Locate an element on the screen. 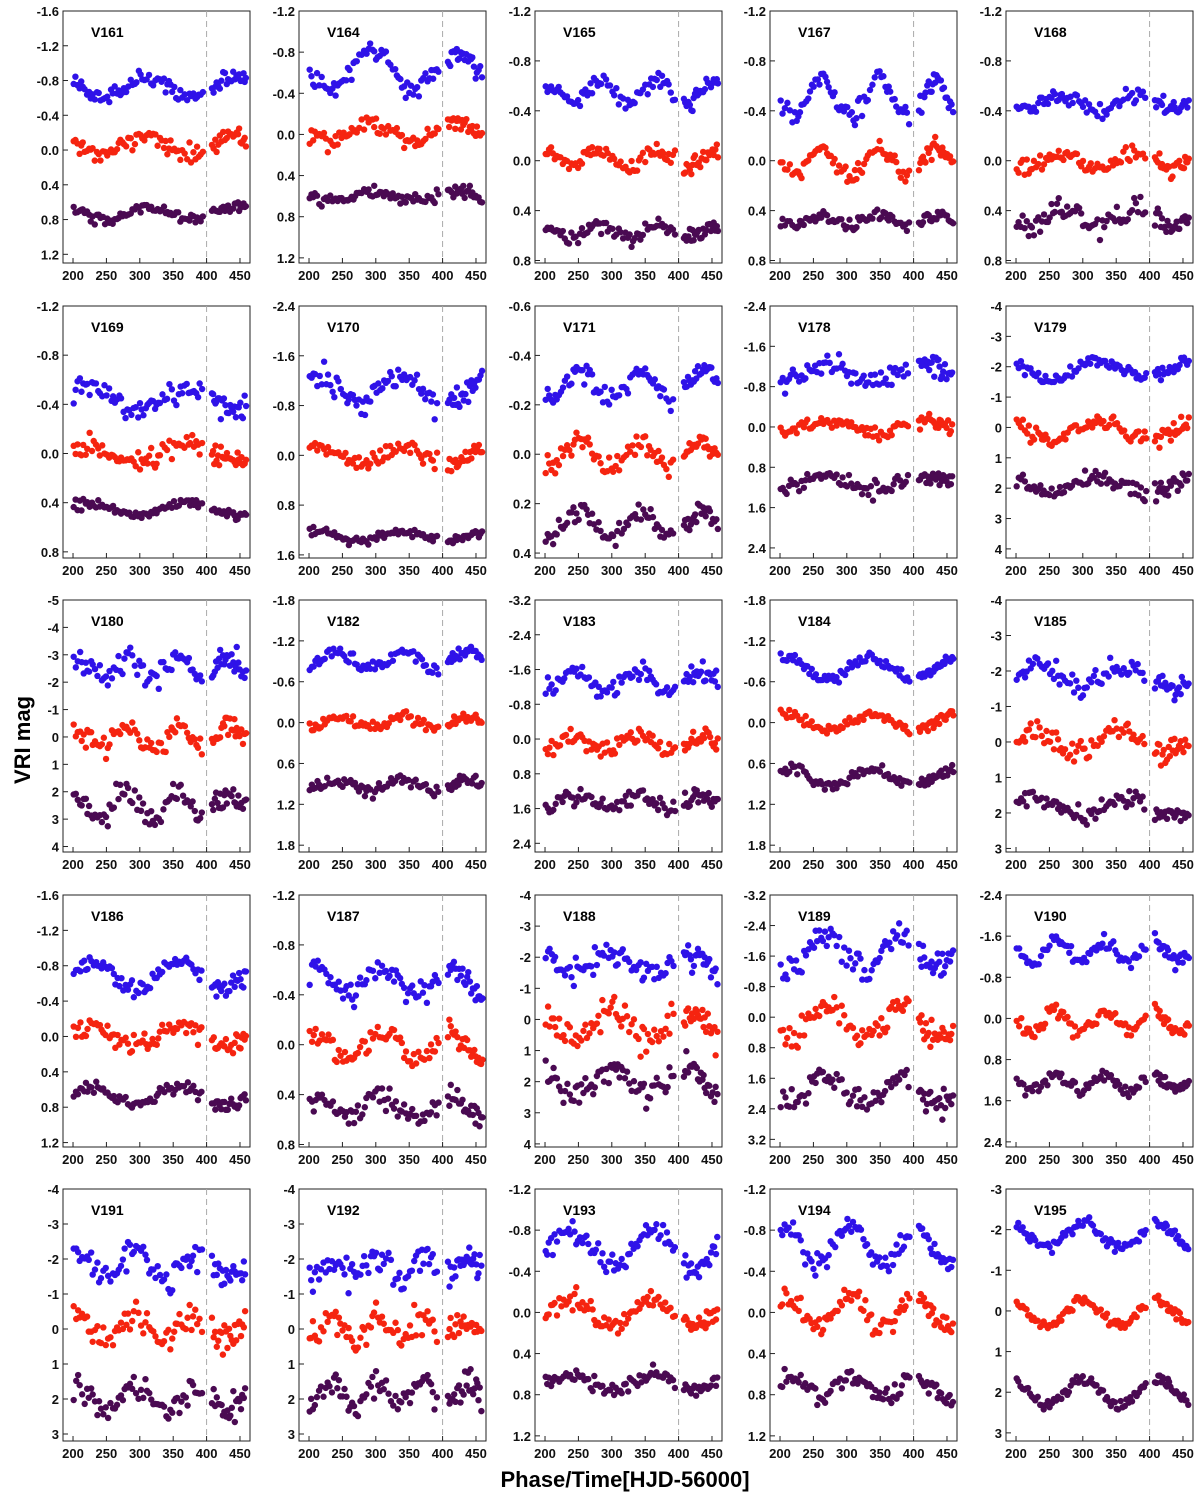 This screenshot has width=1200, height=1503. y-tick-label: -0.2 is located at coordinates (520, 405).